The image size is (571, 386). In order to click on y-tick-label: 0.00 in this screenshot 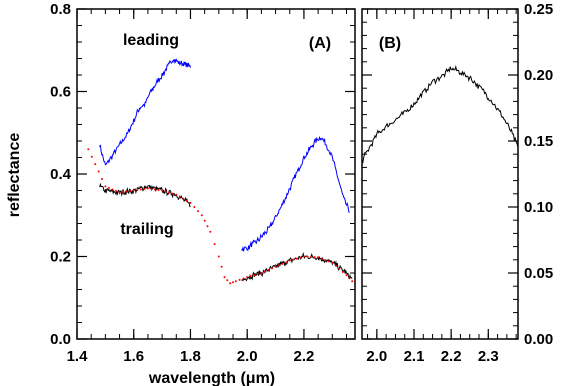, I will do `click(538, 339)`.